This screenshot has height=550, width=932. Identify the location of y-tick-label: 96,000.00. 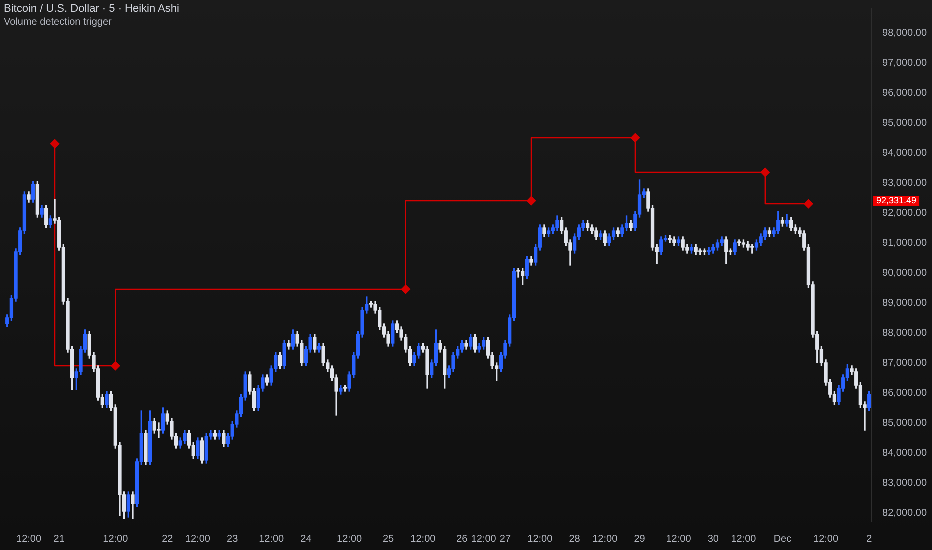
(905, 93).